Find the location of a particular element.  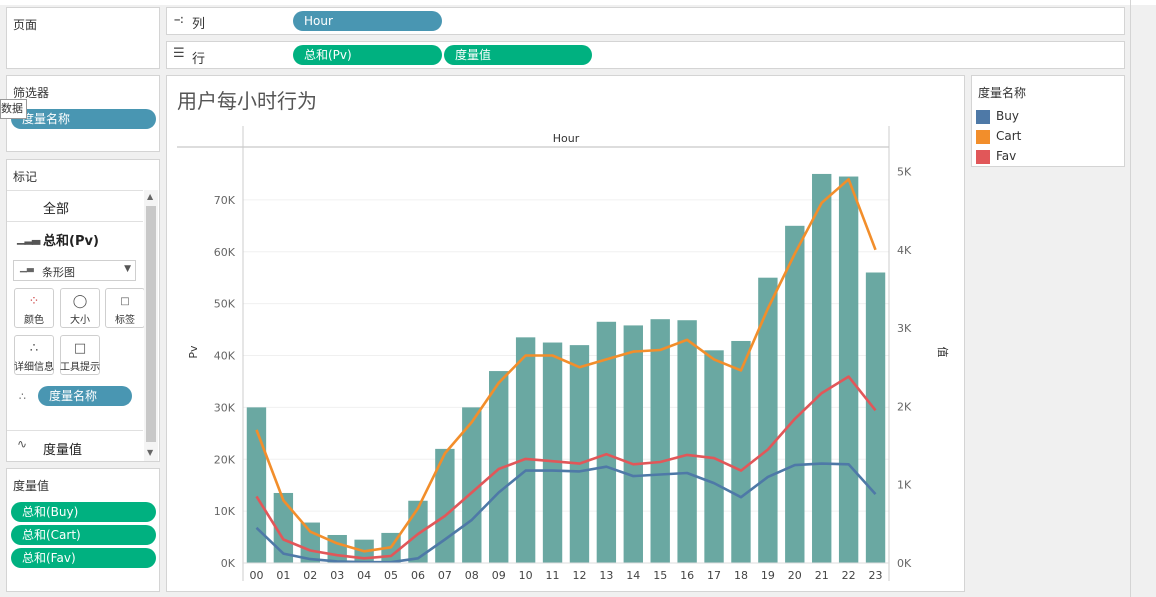

legend-label-buy: Buy is located at coordinates (1007, 116).